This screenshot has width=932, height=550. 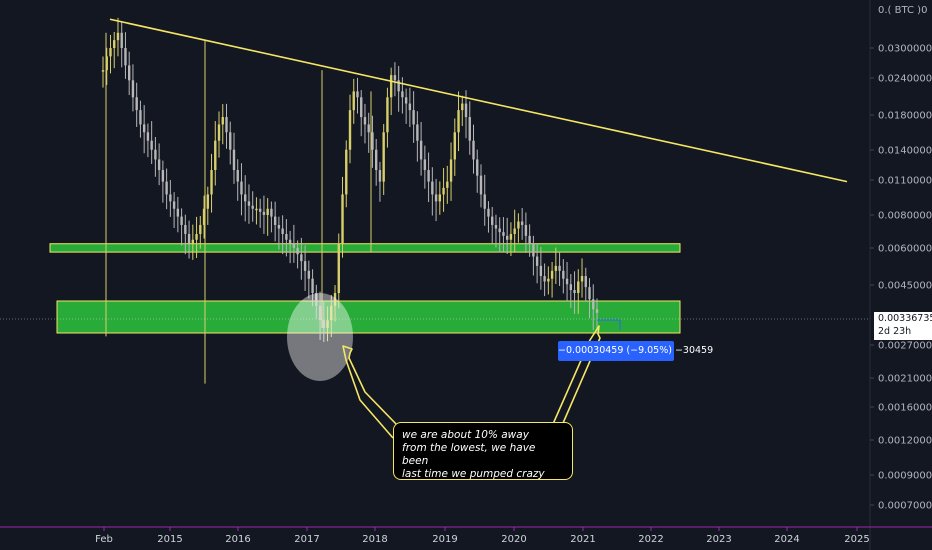 I want to click on x-tick-label: 2016, so click(x=237, y=539).